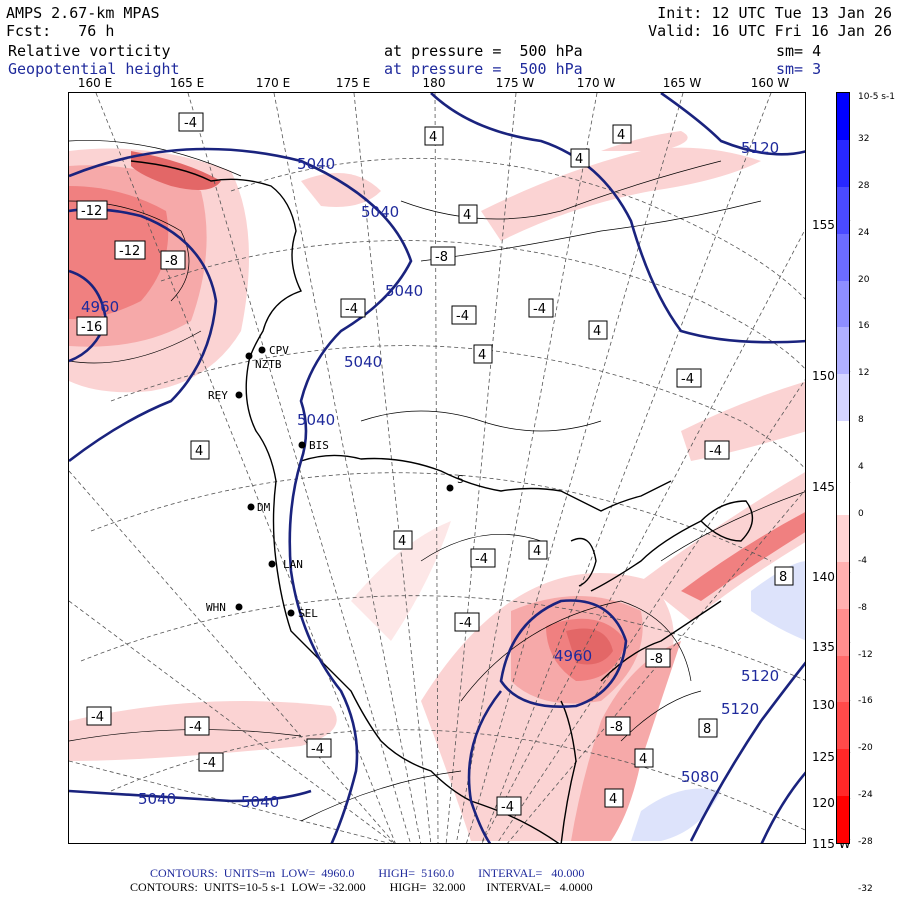 This screenshot has height=900, width=900. What do you see at coordinates (864, 232) in the screenshot?
I see `colorbar-tick-label: 24` at bounding box center [864, 232].